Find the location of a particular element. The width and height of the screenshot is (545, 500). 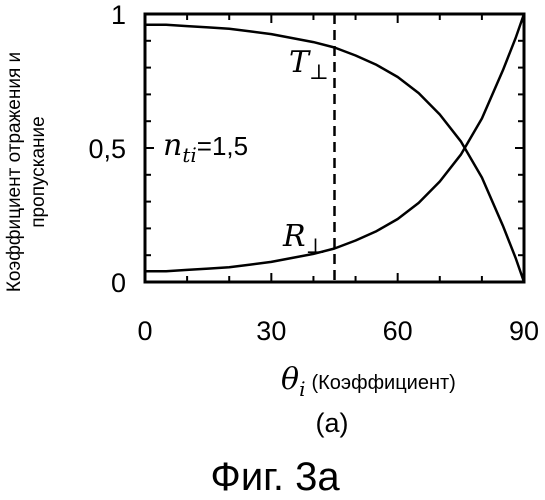

y-tick-label: 0 is located at coordinates (118, 283).